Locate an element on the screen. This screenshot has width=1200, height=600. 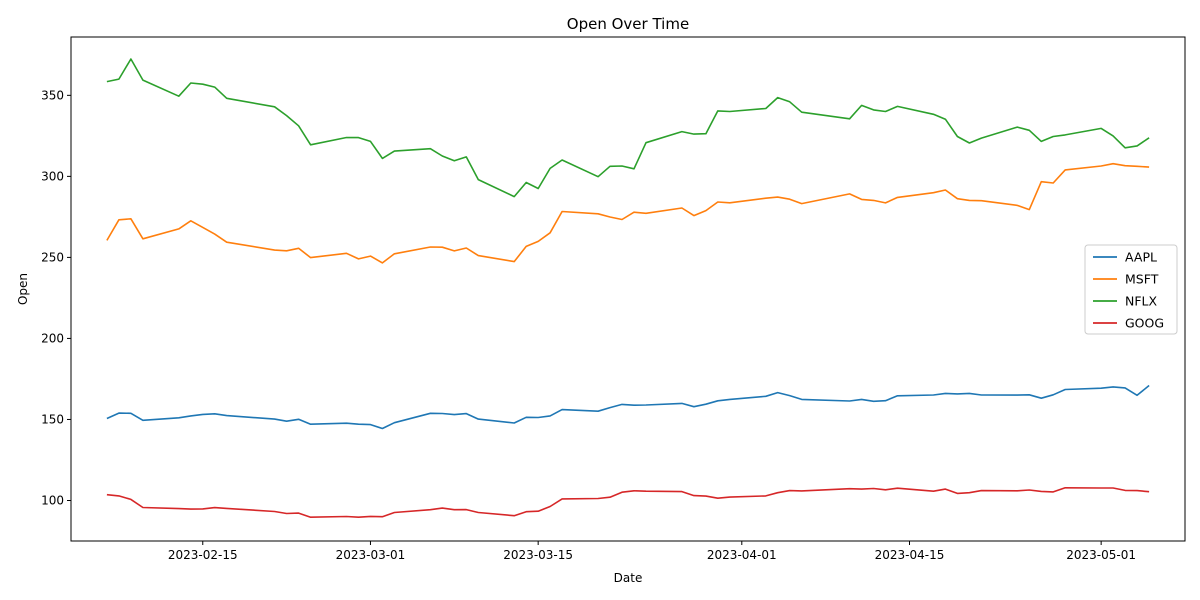
y-tick-label: 150 is located at coordinates (52, 419).